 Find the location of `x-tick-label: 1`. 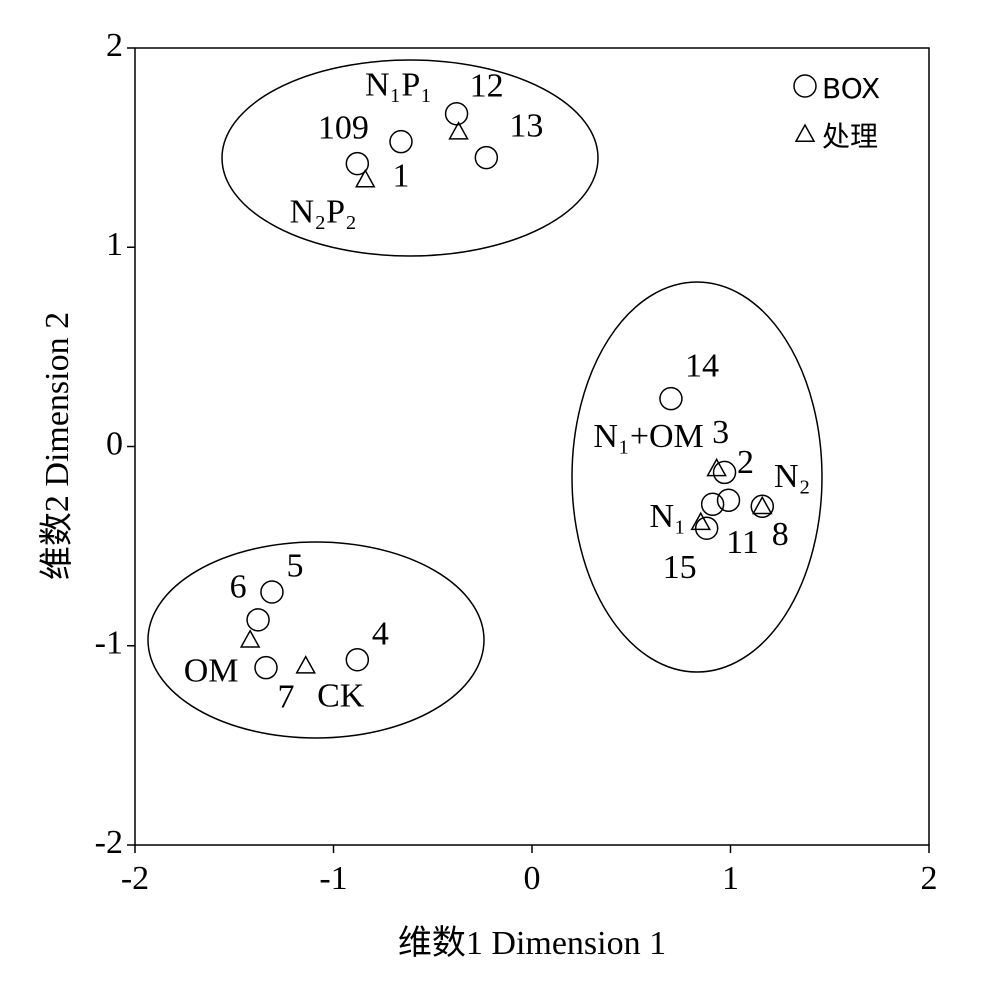

x-tick-label: 1 is located at coordinates (730, 878).